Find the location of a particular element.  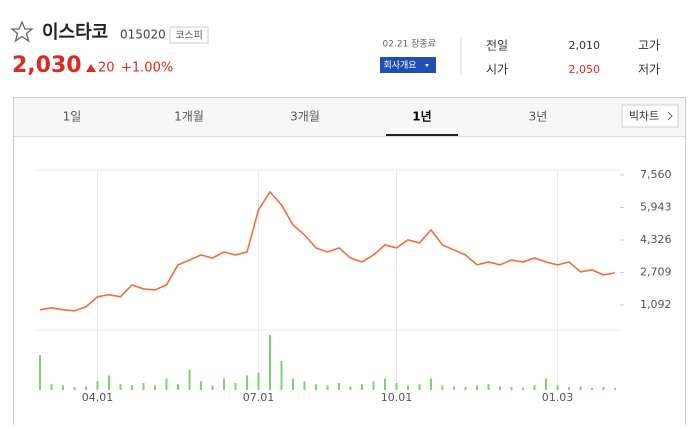

big-chart-label: 빅차트 is located at coordinates (644, 116).